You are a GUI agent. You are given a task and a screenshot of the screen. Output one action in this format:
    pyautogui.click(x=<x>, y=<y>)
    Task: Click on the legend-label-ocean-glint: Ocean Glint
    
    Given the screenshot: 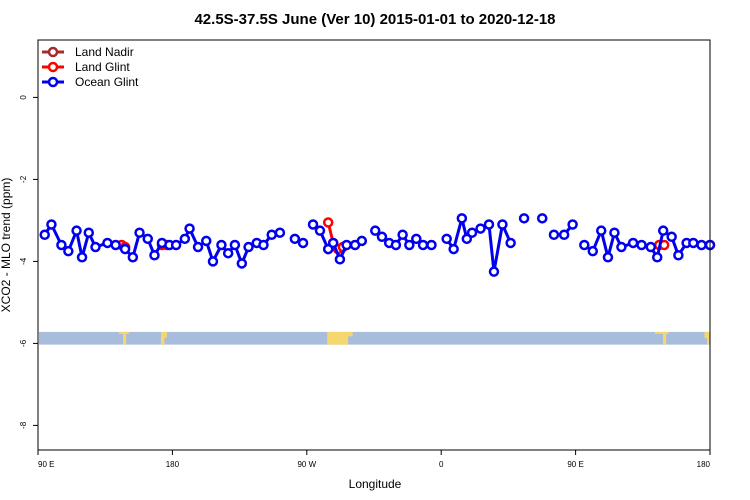 What is the action you would take?
    pyautogui.click(x=107, y=82)
    